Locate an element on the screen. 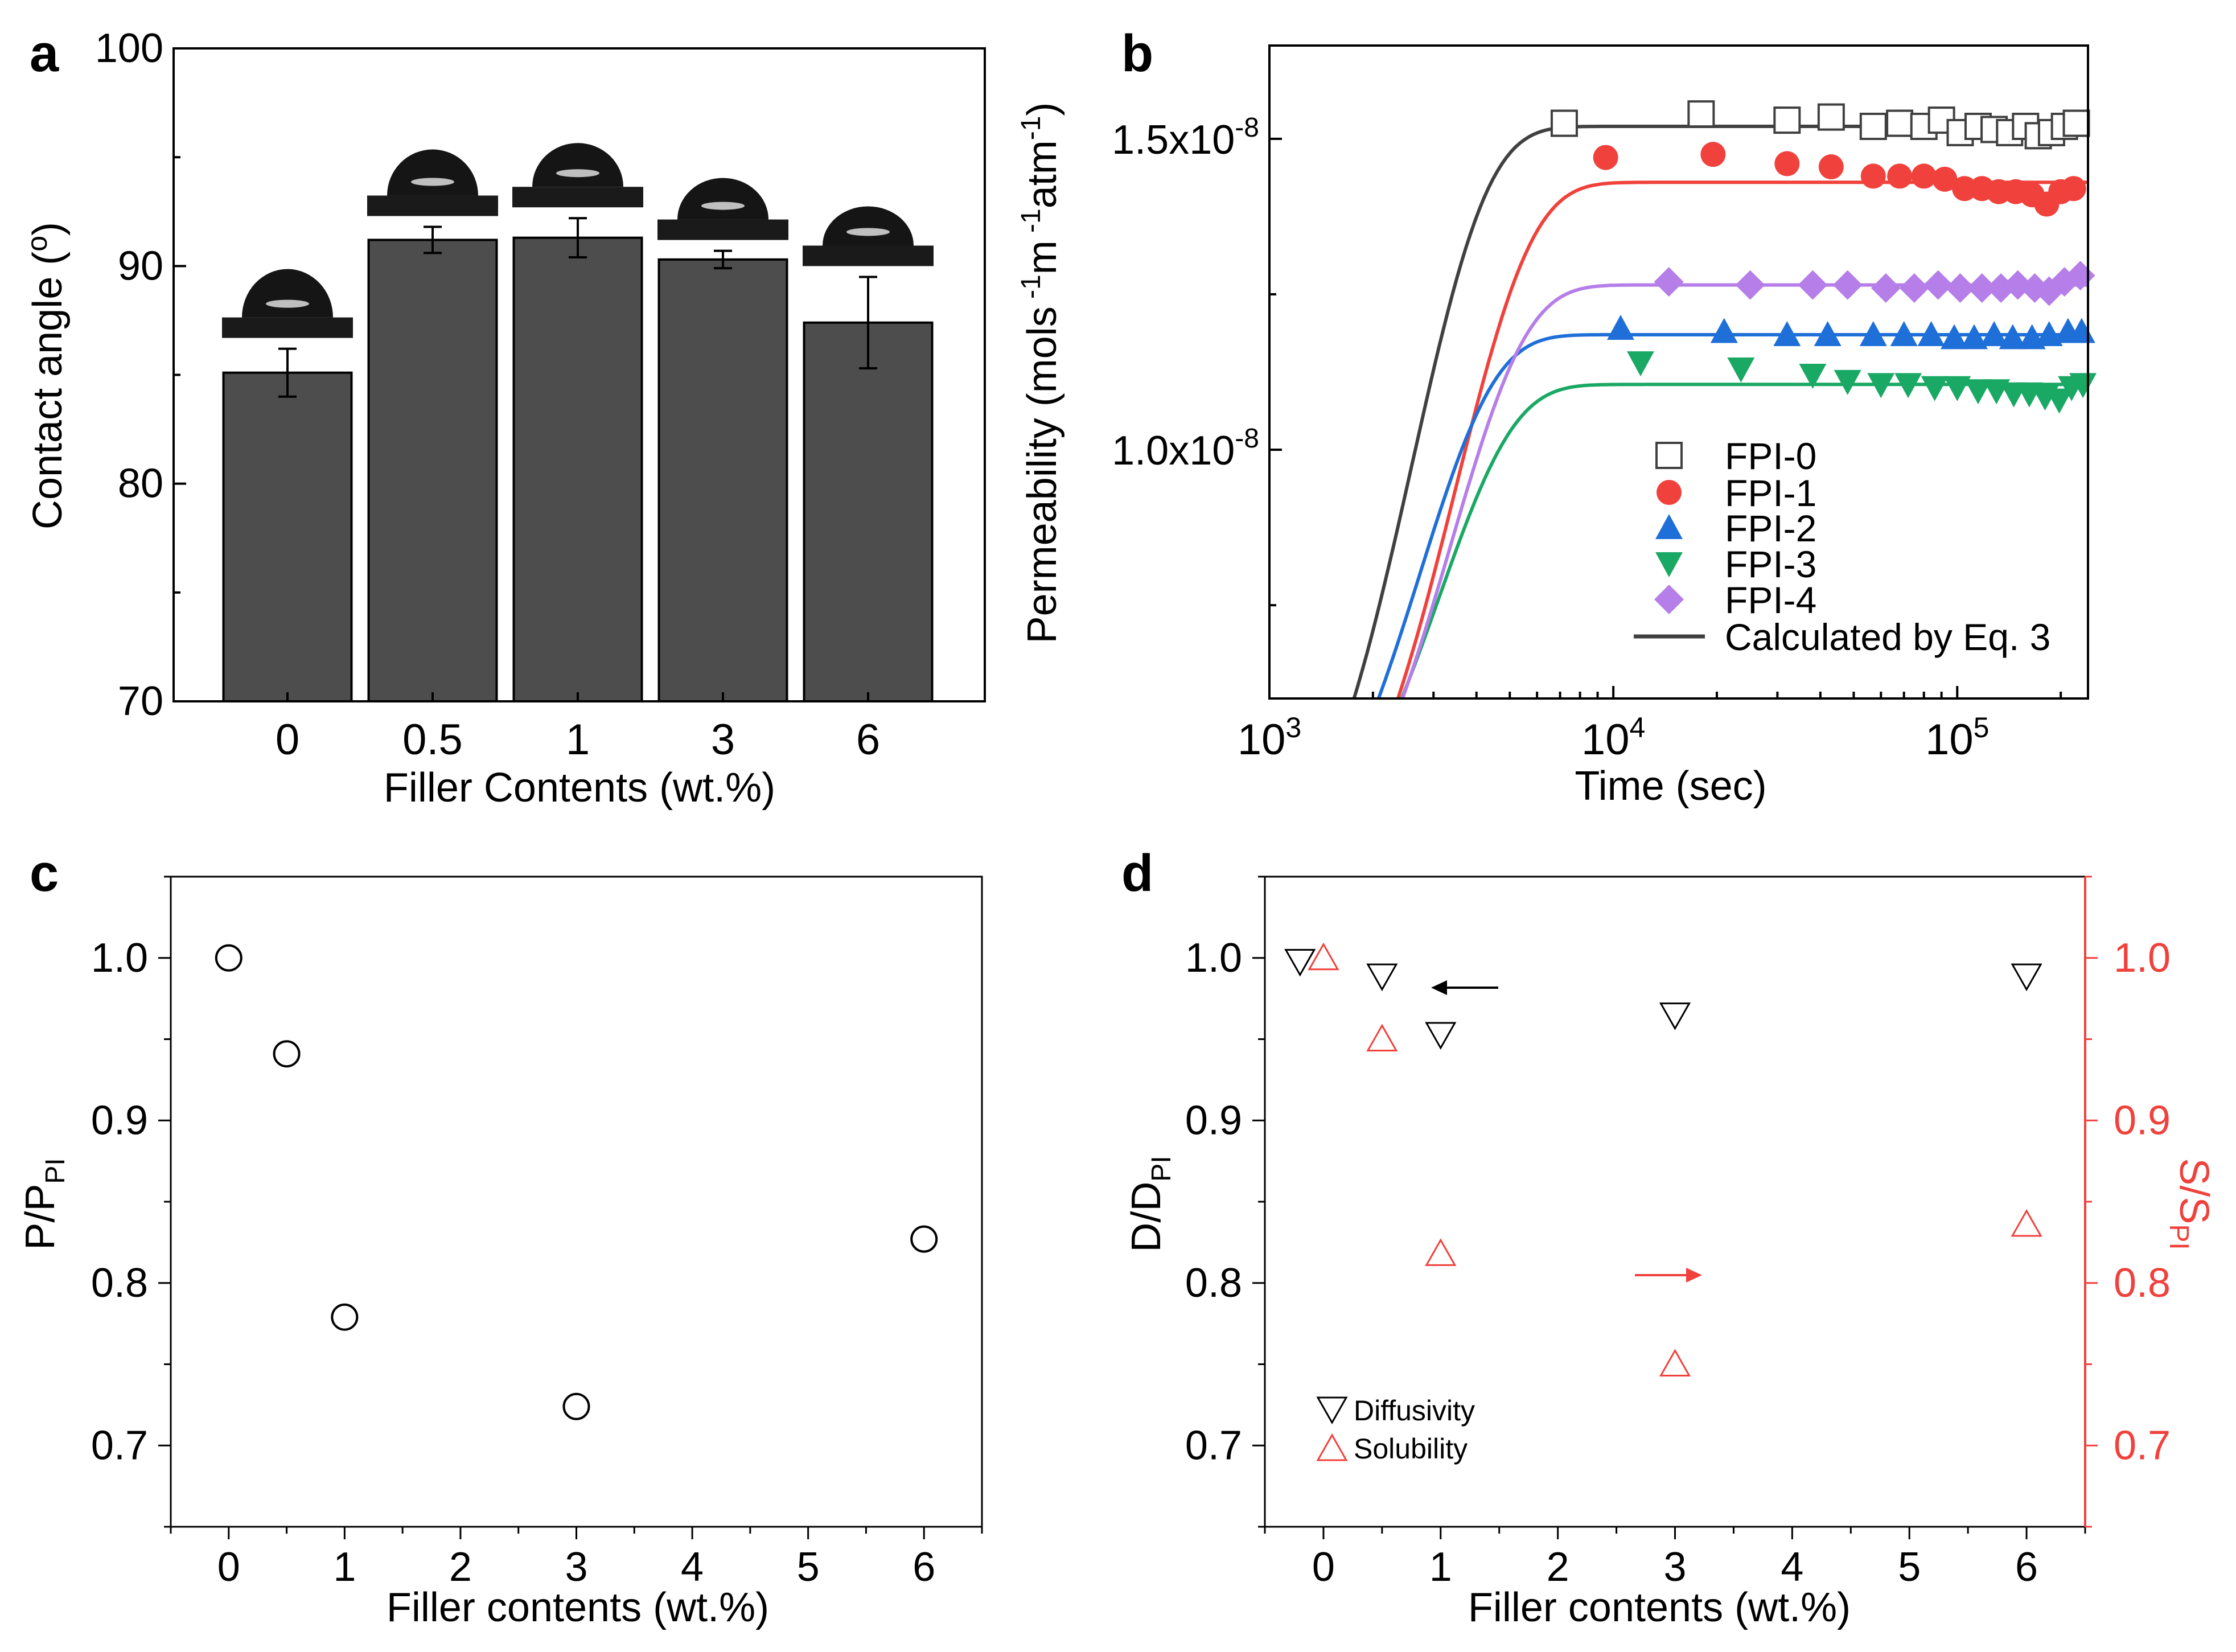 The width and height of the screenshot is (2236, 1652). panel-letter-a: a is located at coordinates (44, 53).